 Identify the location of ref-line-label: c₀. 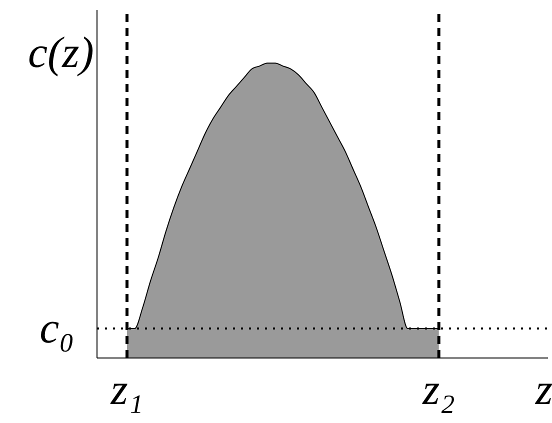
(57, 328).